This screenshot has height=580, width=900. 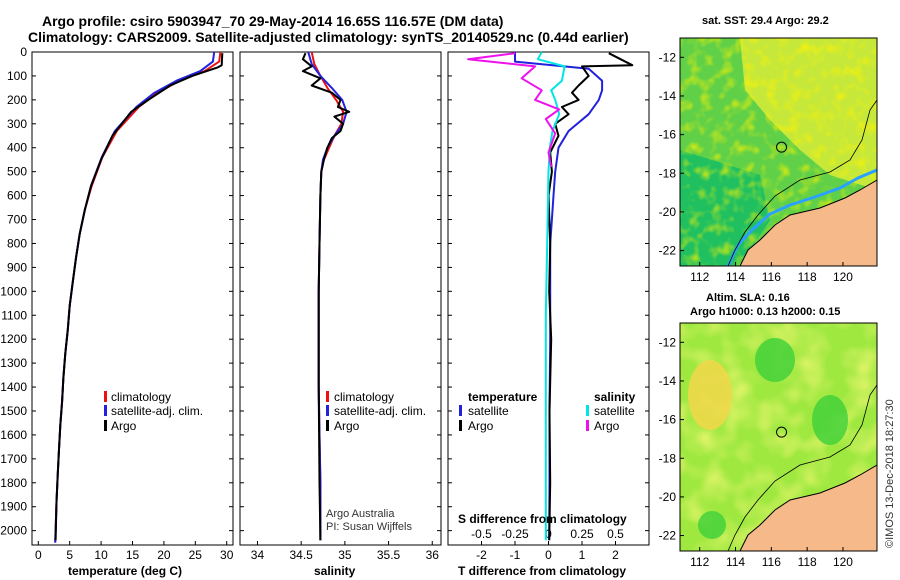 What do you see at coordinates (380, 411) in the screenshot?
I see `legend-satellite-label: satellite-adj. clim.` at bounding box center [380, 411].